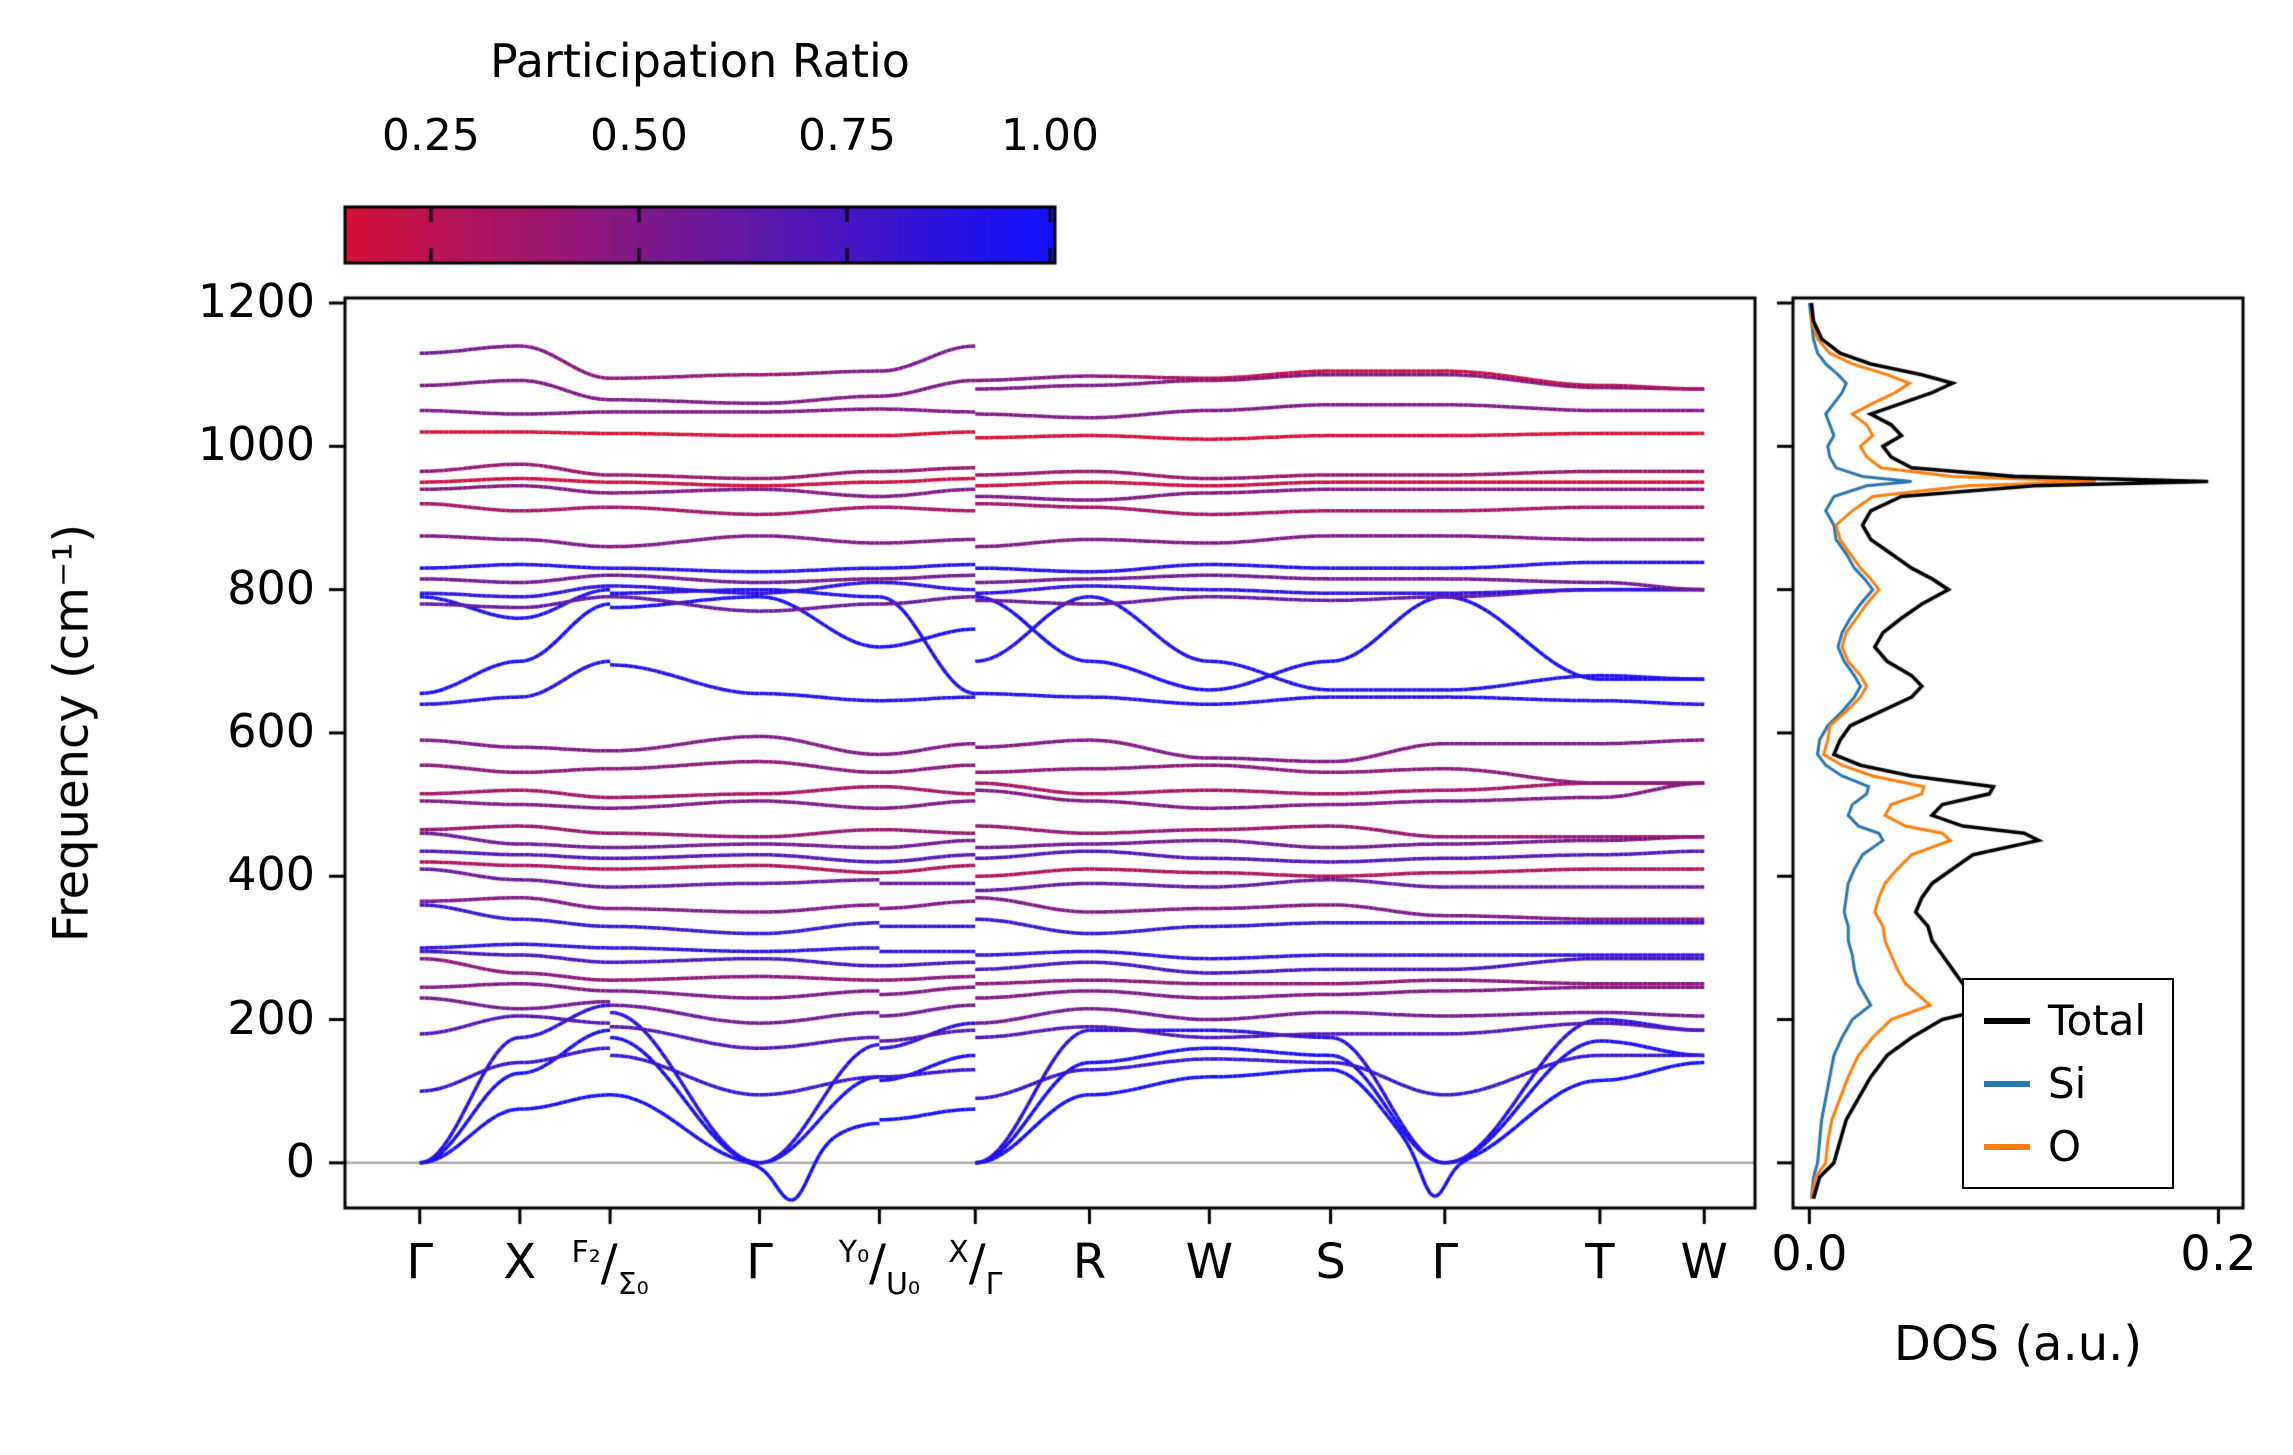  Describe the element at coordinates (586, 1252) in the screenshot. I see `kpath-label-end: F₂` at that location.